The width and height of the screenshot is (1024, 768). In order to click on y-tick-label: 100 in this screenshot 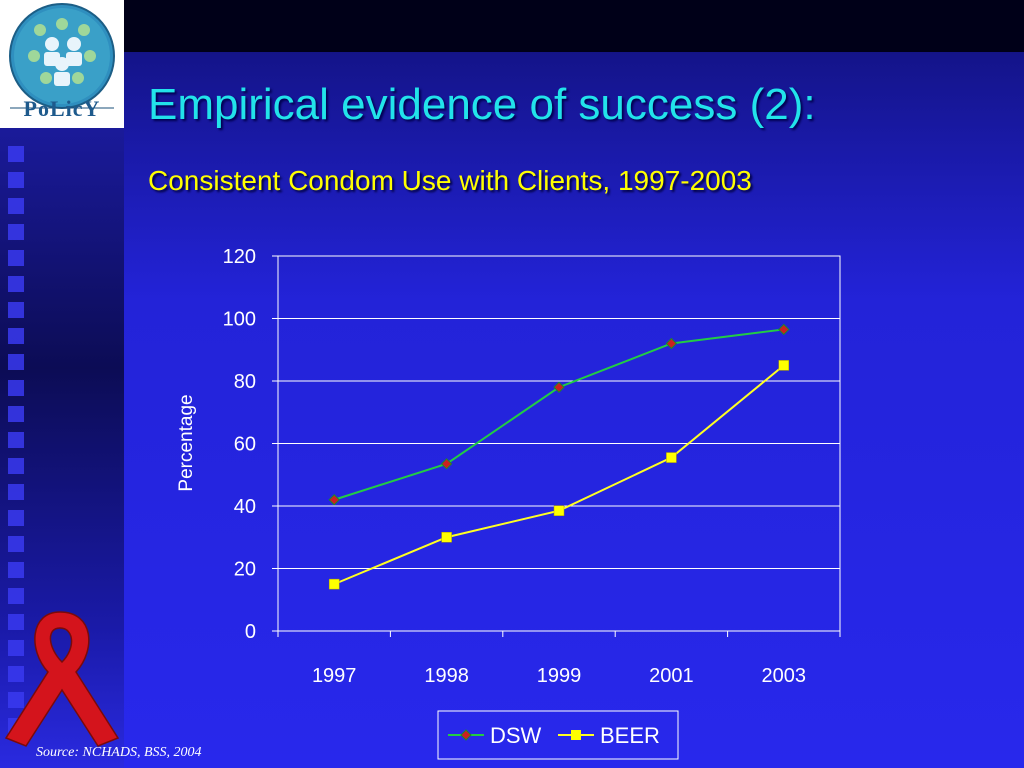, I will do `click(239, 320)`.